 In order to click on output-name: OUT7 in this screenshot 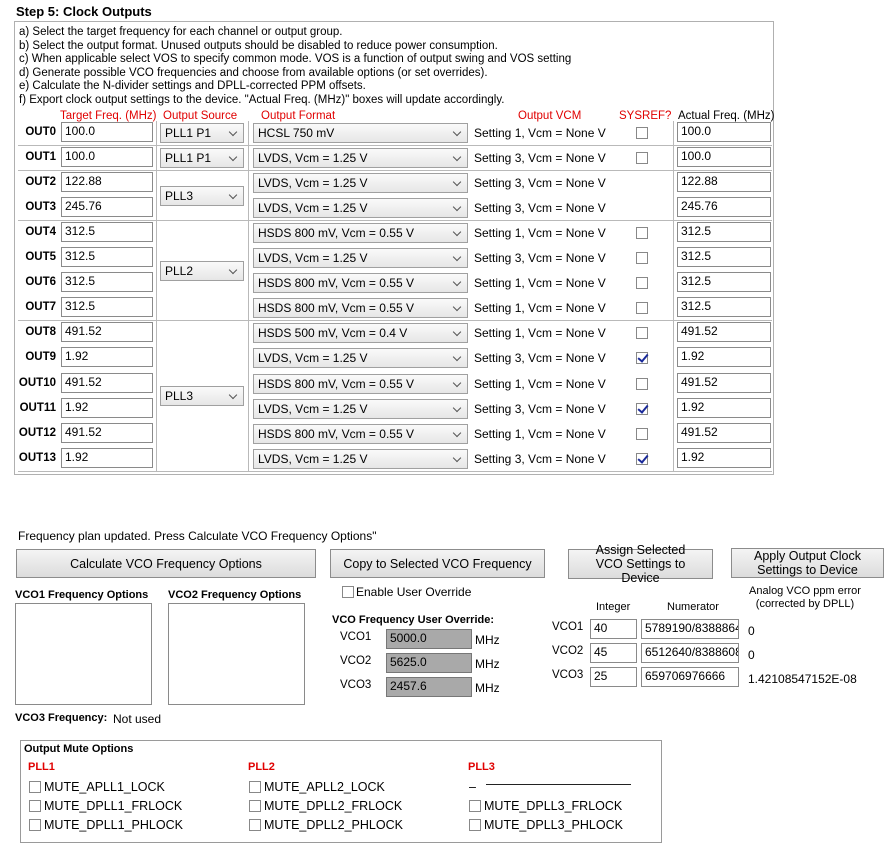, I will do `click(40, 307)`.